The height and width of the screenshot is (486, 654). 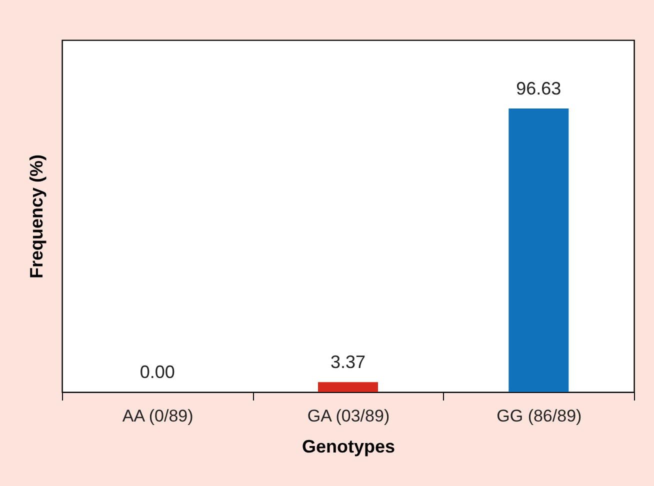 What do you see at coordinates (158, 416) in the screenshot?
I see `x-tick-label: AA (0/89)` at bounding box center [158, 416].